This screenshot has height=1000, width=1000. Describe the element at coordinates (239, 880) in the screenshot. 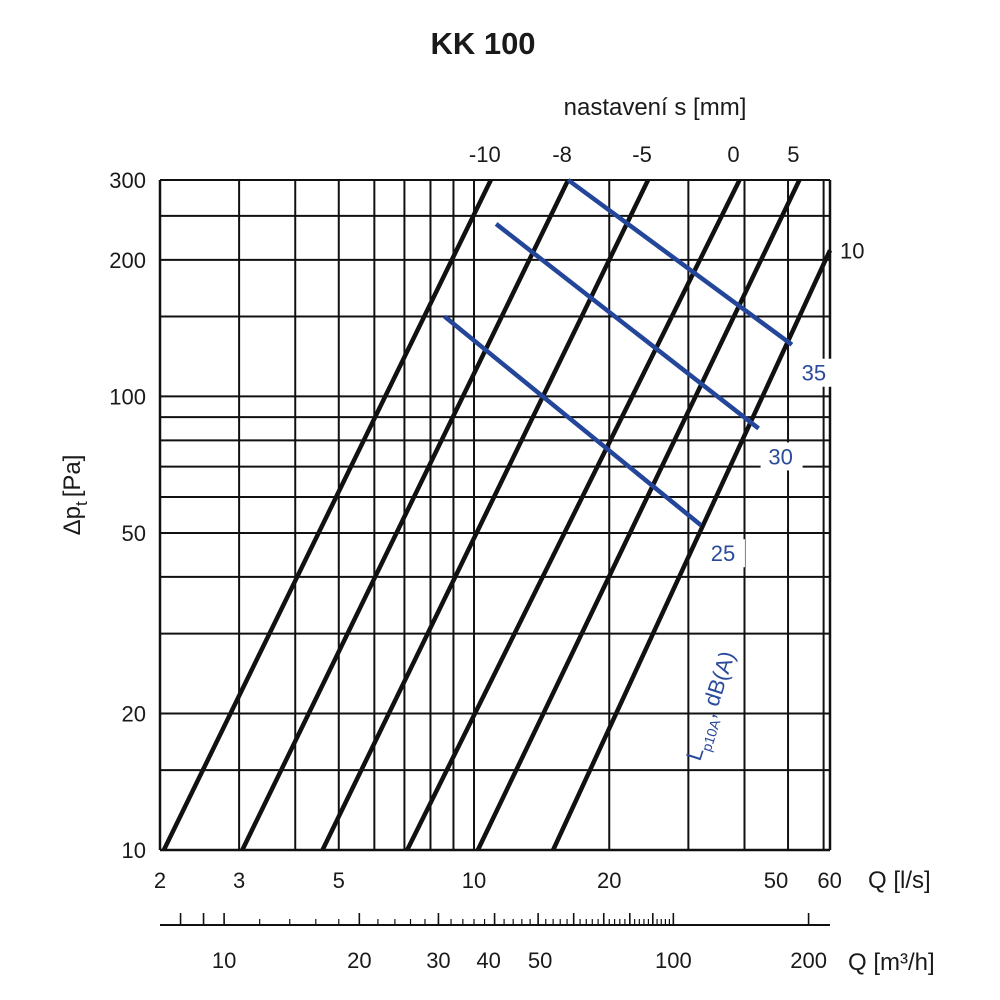

I see `x-tick-label-ls: 3` at that location.